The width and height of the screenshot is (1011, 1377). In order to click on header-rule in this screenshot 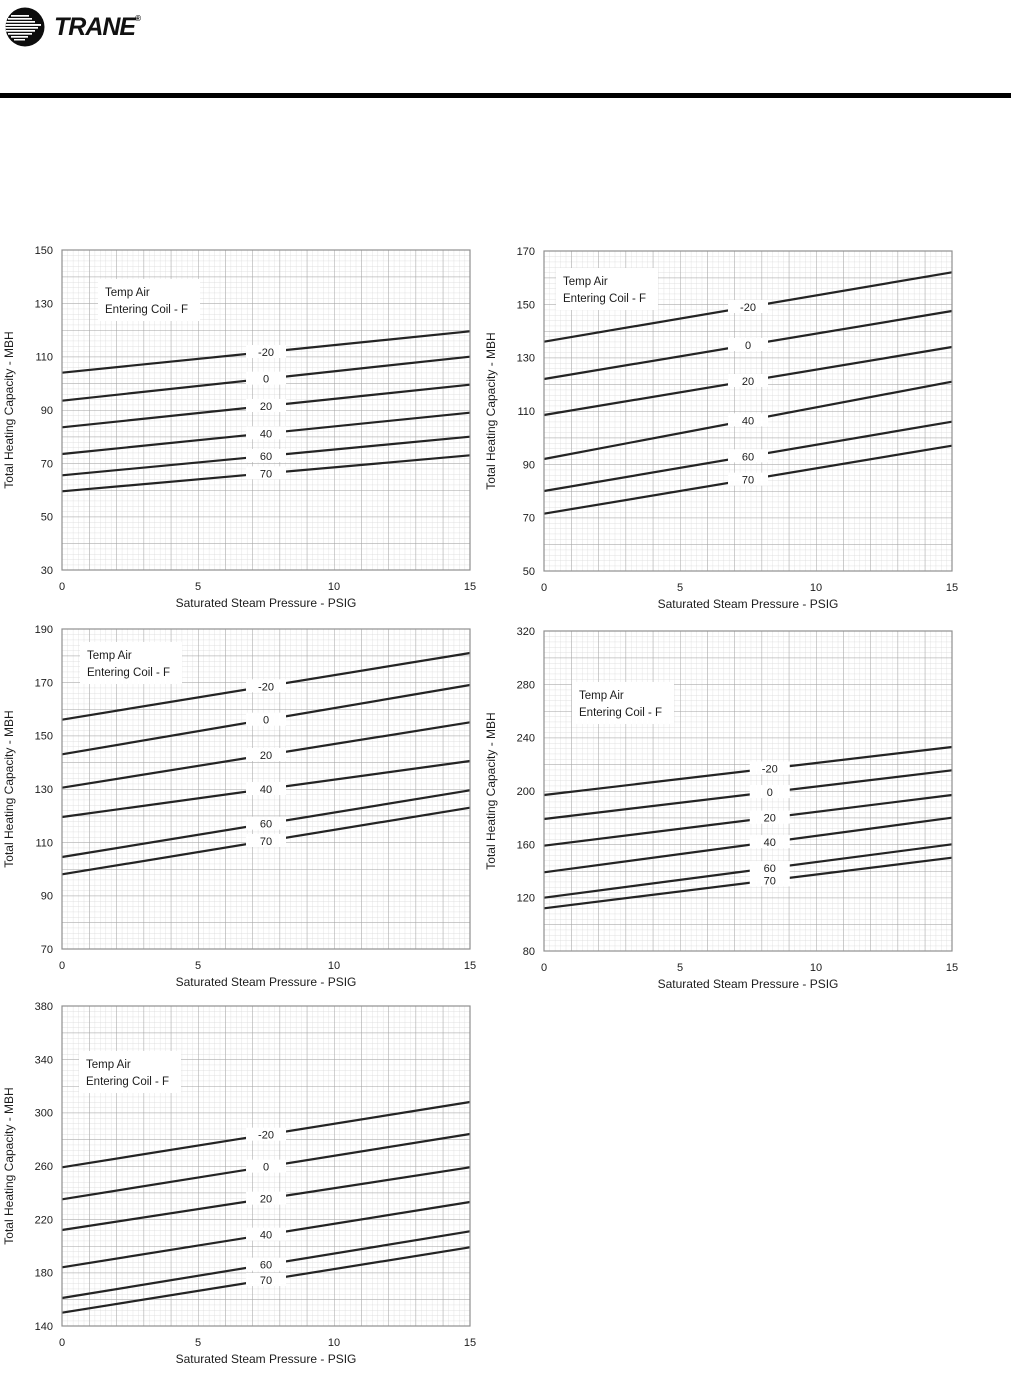, I will do `click(505, 95)`.